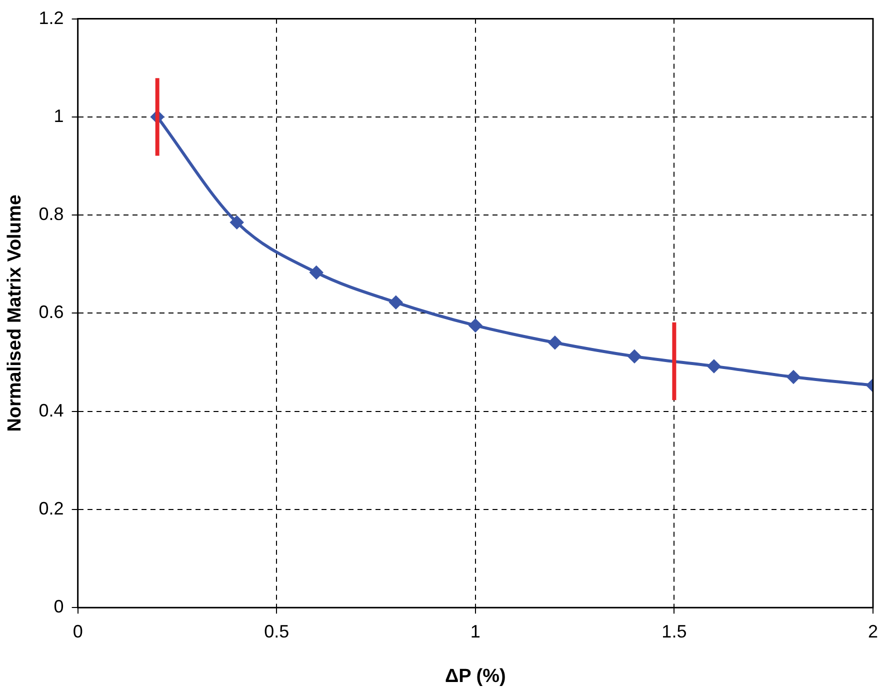 The image size is (886, 692). What do you see at coordinates (59, 606) in the screenshot?
I see `y-tick-label: 0` at bounding box center [59, 606].